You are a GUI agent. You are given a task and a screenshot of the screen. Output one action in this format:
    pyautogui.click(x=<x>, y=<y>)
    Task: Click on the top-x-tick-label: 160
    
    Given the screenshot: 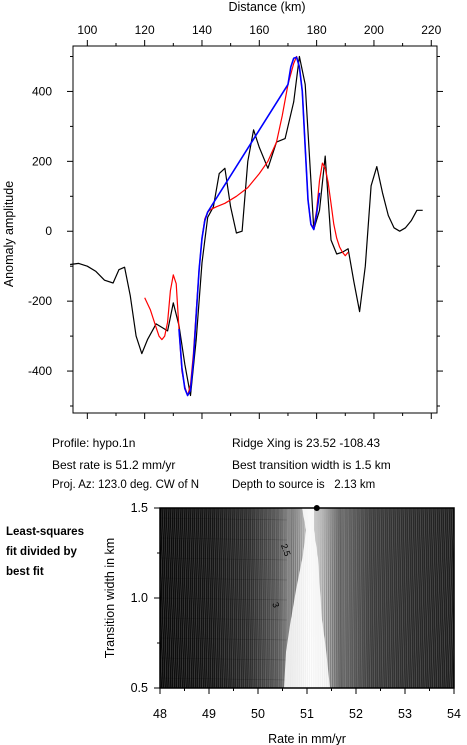 What is the action you would take?
    pyautogui.click(x=259, y=30)
    